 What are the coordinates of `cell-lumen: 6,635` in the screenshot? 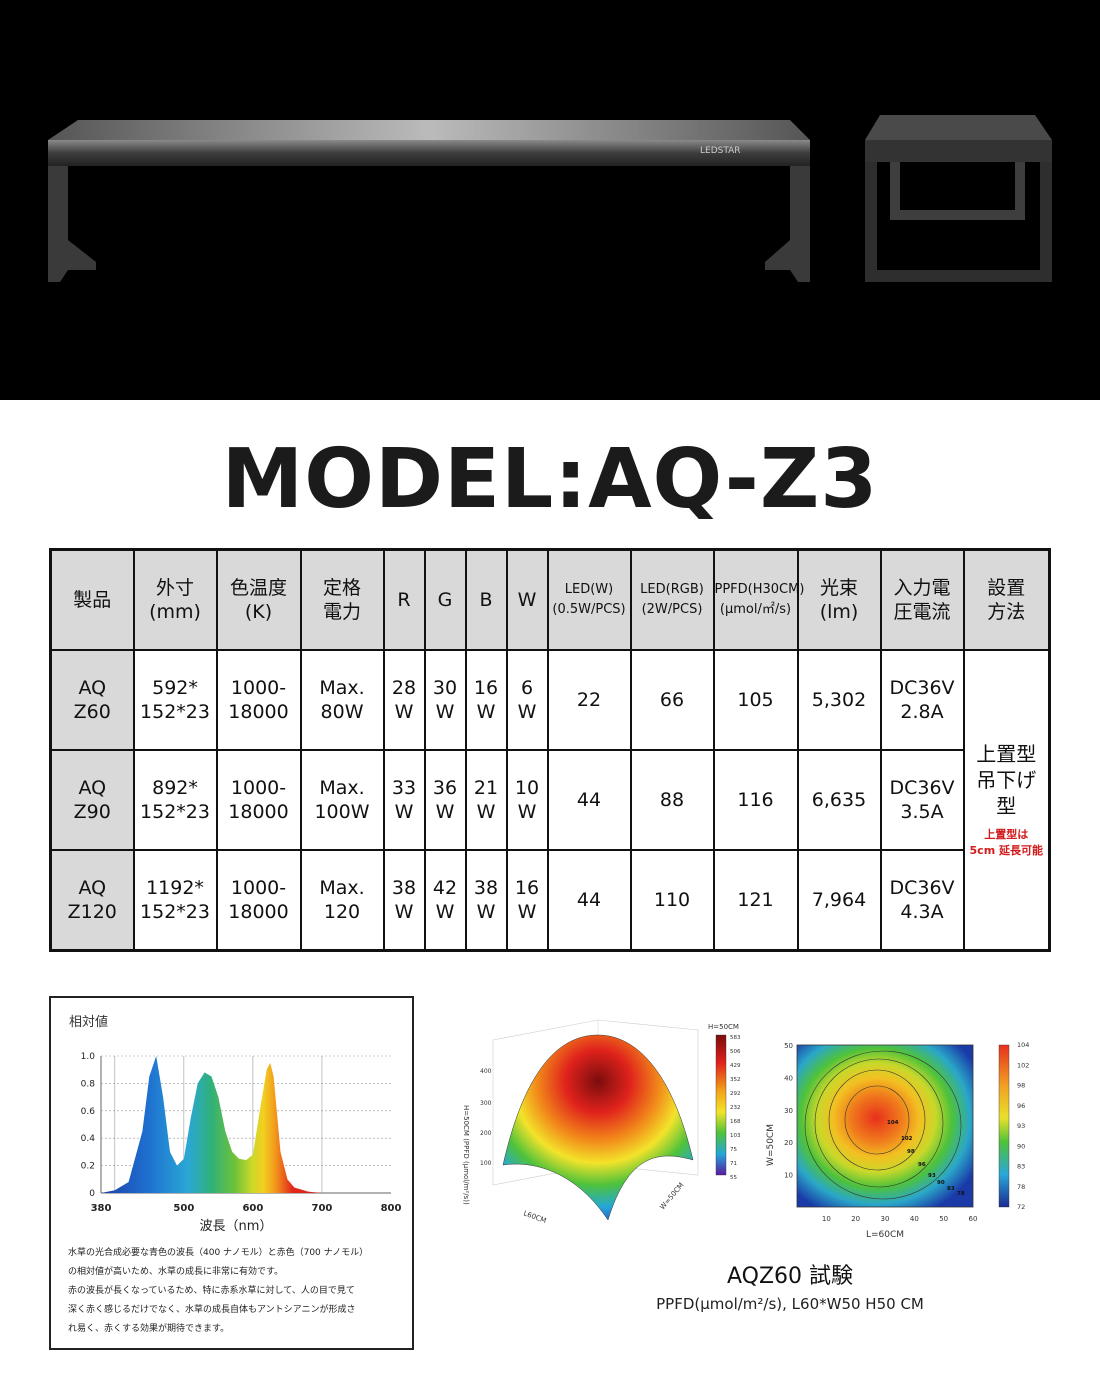 It's located at (839, 800).